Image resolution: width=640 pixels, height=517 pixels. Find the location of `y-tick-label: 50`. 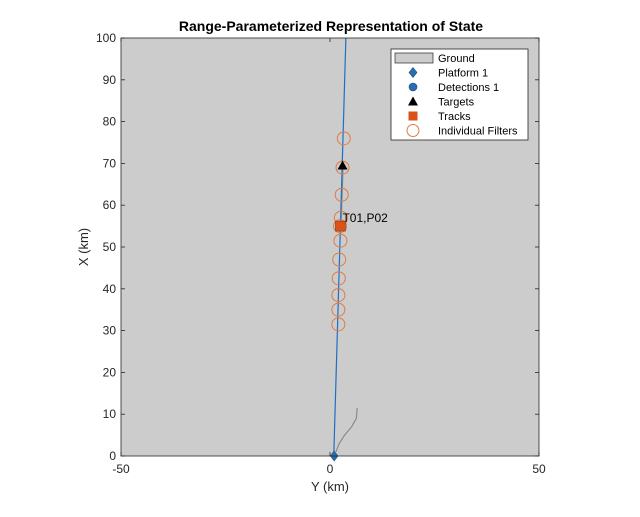

y-tick-label: 50 is located at coordinates (110, 247).